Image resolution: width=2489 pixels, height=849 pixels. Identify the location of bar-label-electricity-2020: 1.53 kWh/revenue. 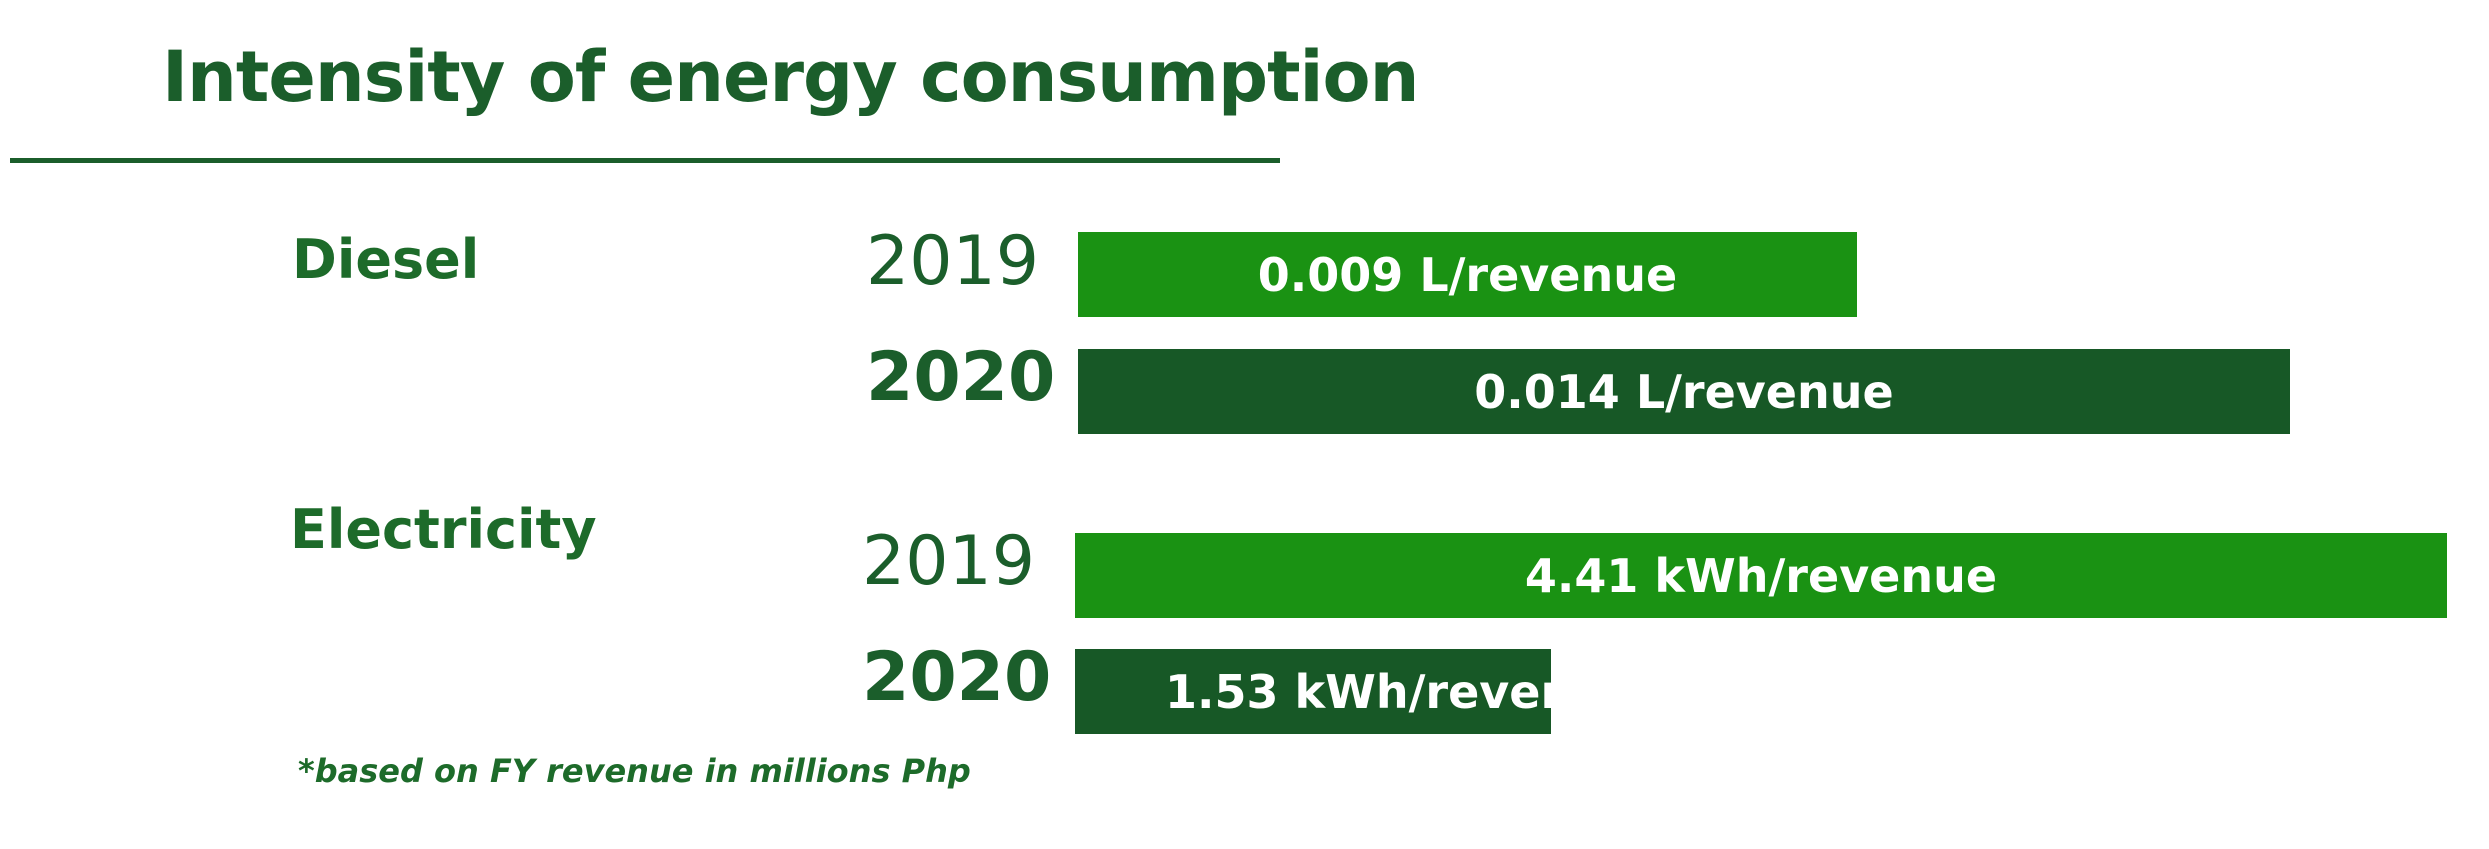
(1401, 691).